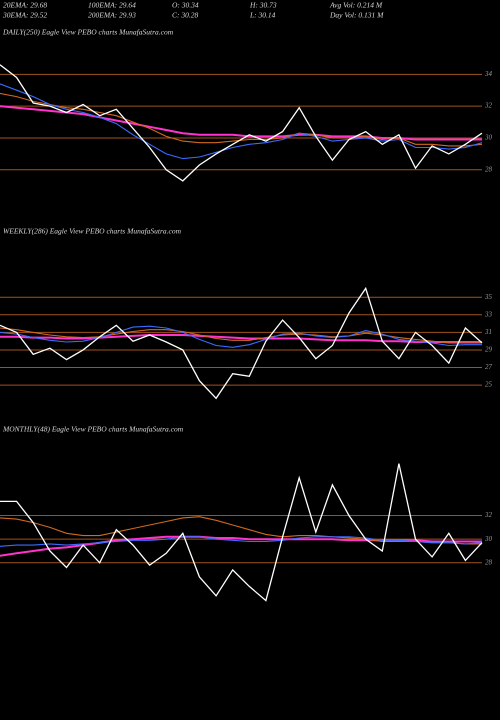 The height and width of the screenshot is (720, 500). Describe the element at coordinates (112, 5) in the screenshot. I see `header-field: 100EMA: 29.64` at that location.